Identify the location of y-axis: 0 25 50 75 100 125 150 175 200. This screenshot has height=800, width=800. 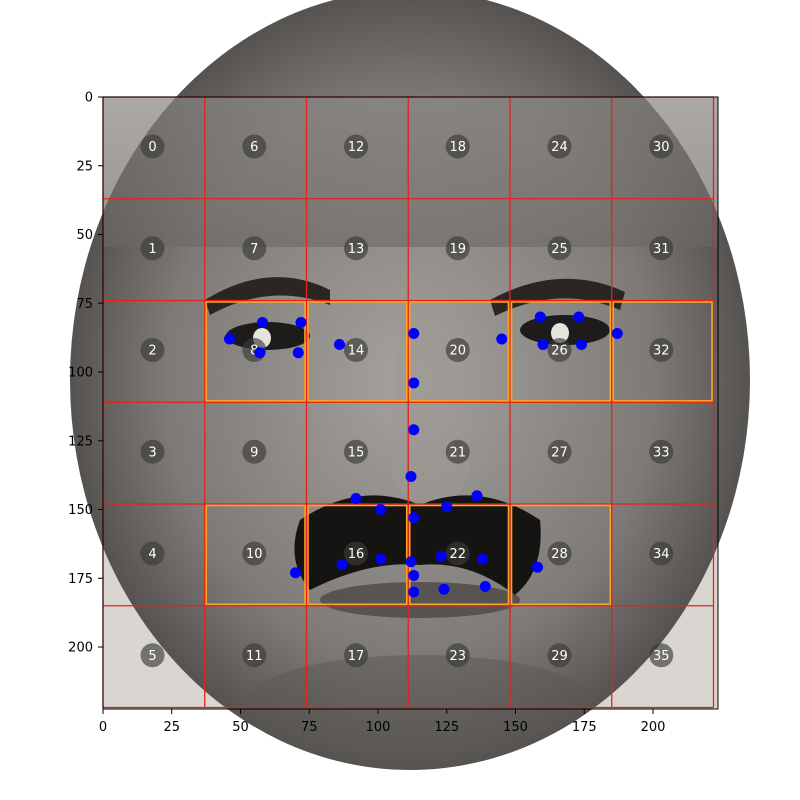
(85, 373).